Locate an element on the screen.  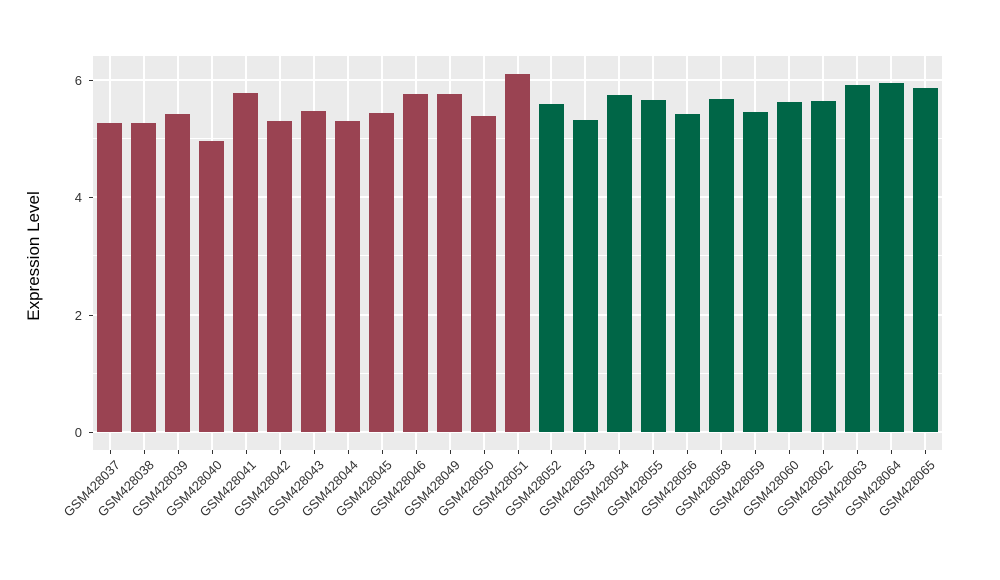
bar-GSM428049 is located at coordinates (450, 263).